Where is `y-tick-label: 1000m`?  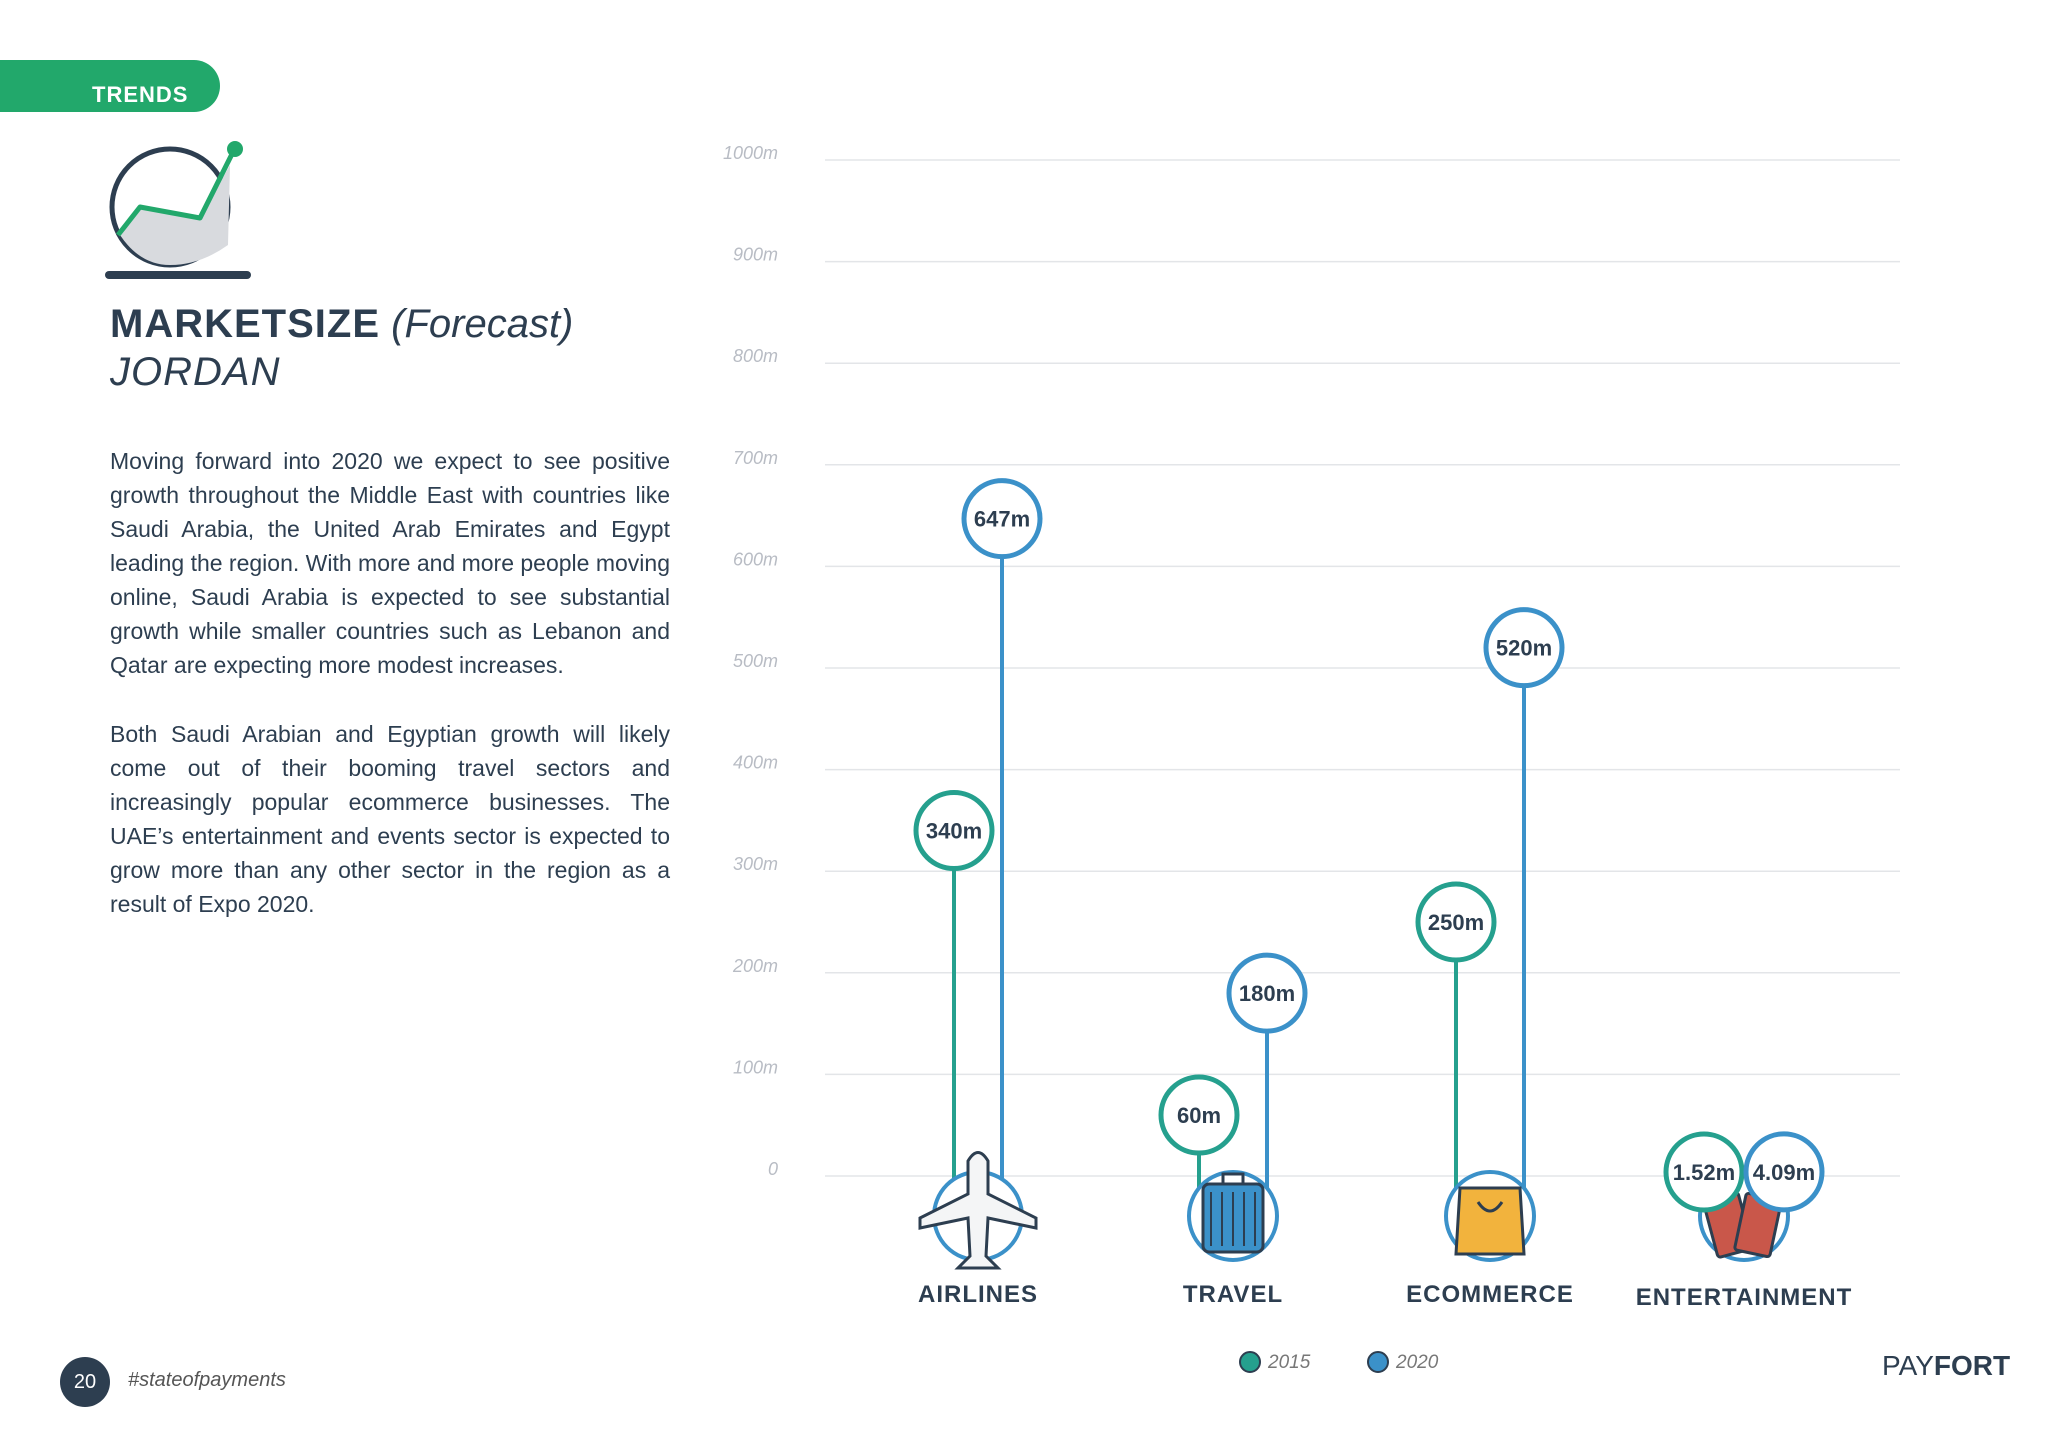
y-tick-label: 1000m is located at coordinates (750, 153).